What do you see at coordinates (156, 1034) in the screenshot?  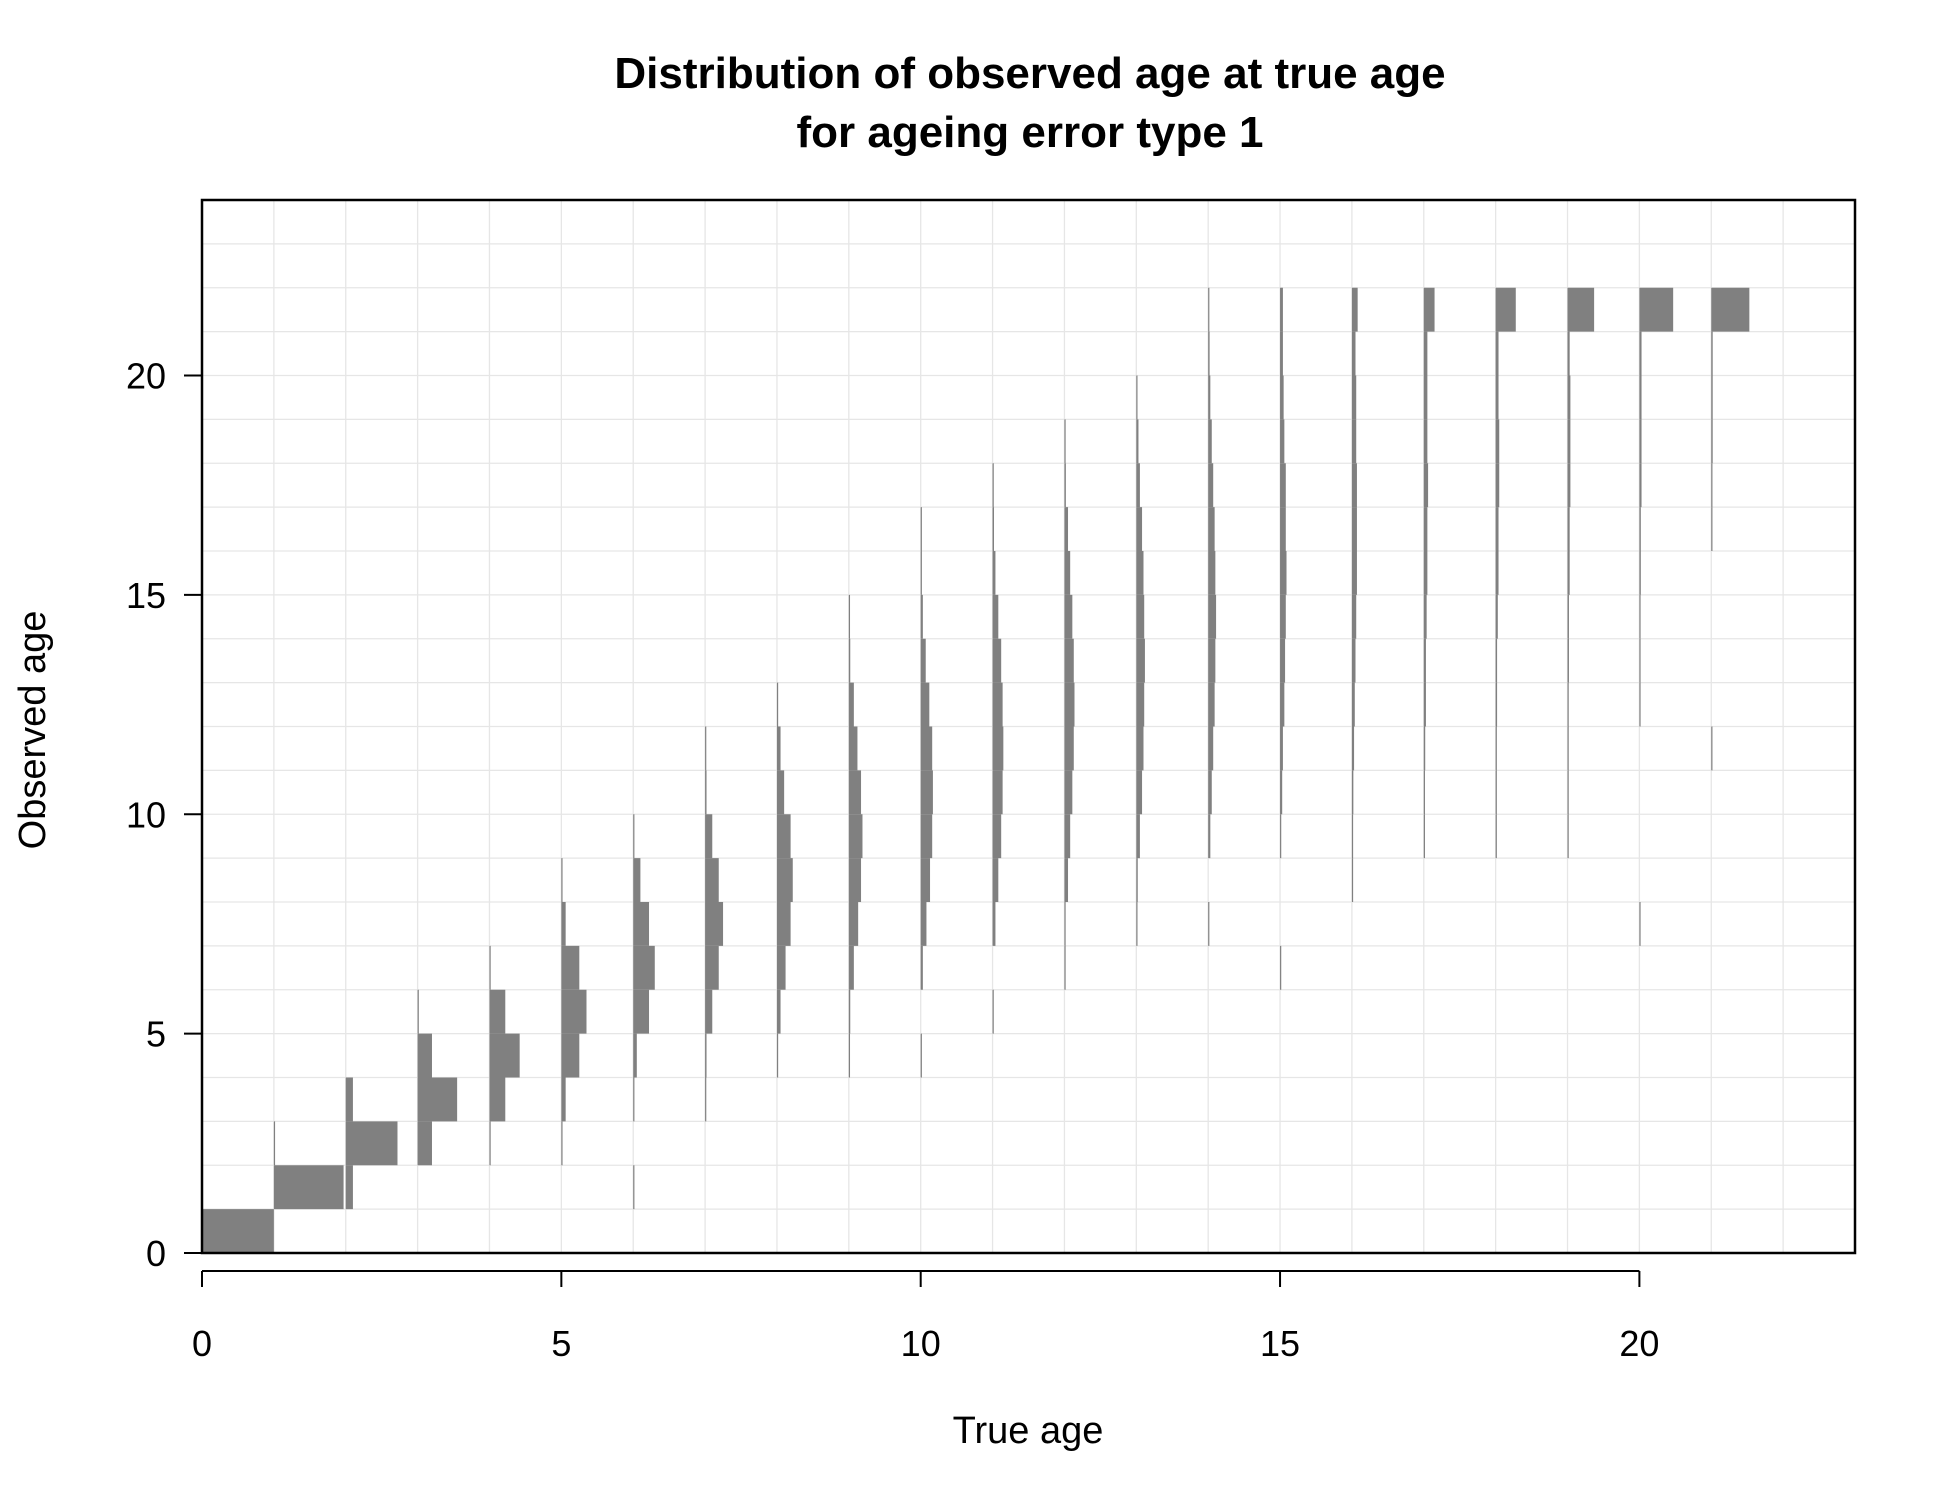 I see `y-tick-label: 5` at bounding box center [156, 1034].